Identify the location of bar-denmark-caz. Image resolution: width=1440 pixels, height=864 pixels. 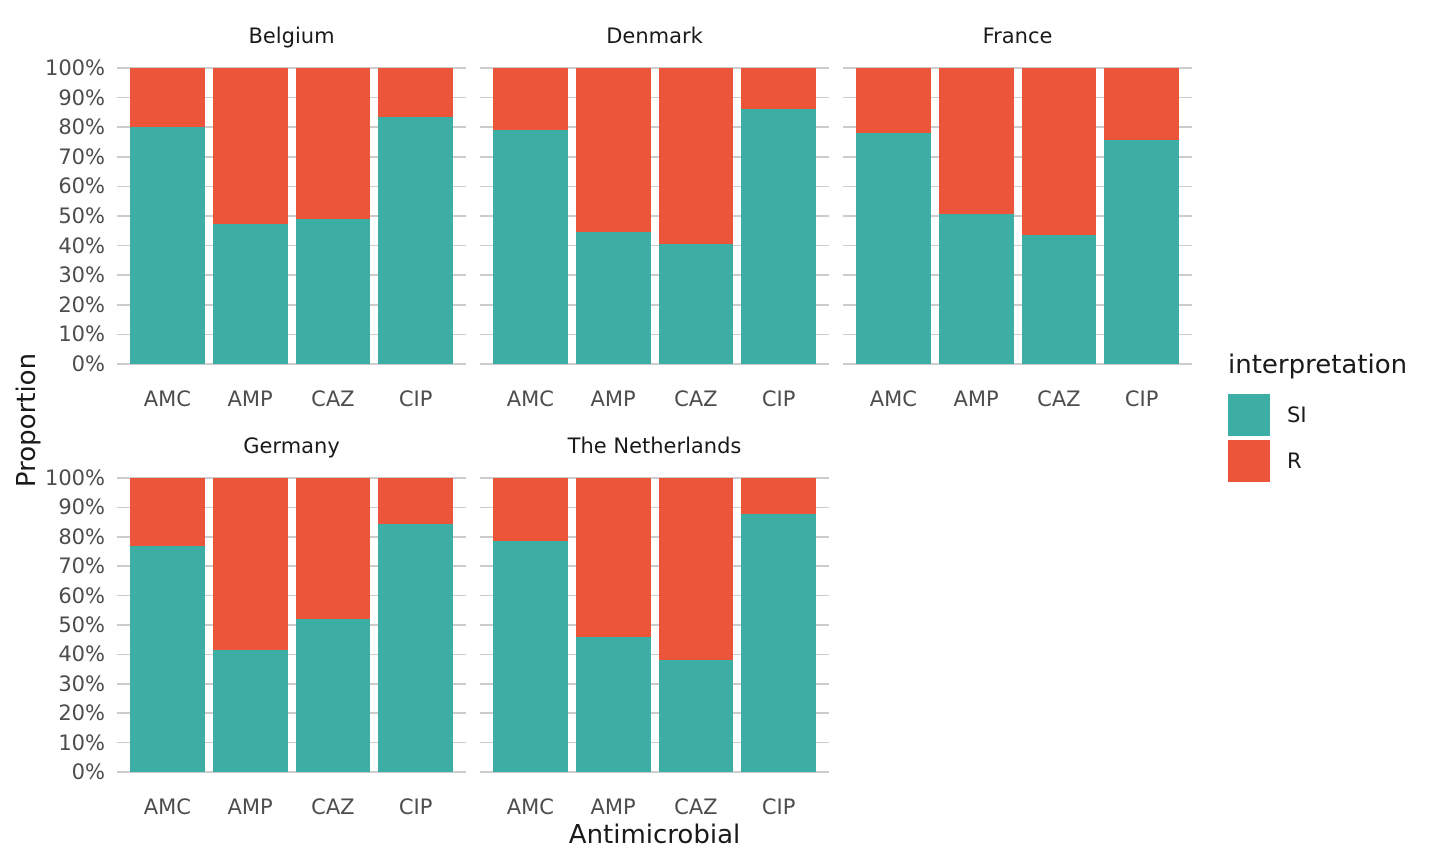
(696, 216).